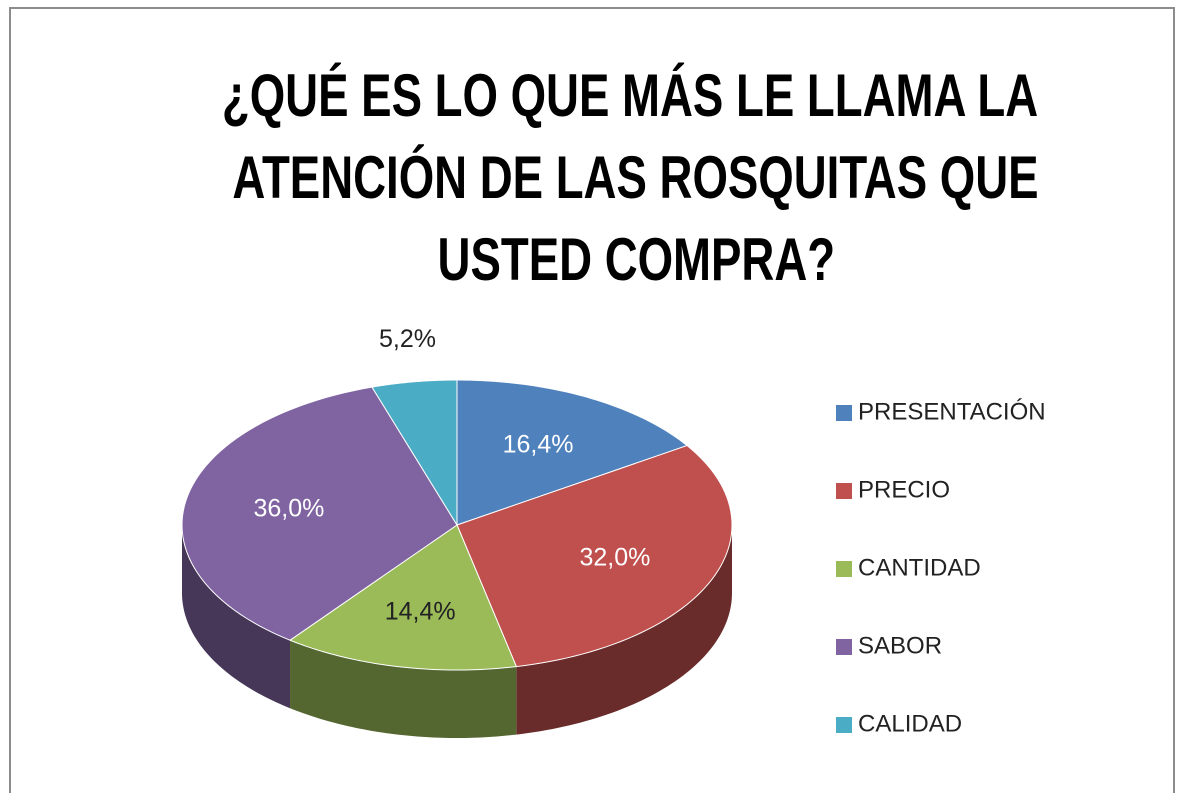 Image resolution: width=1184 pixels, height=793 pixels. What do you see at coordinates (407, 339) in the screenshot?
I see `data-label: 5,2%` at bounding box center [407, 339].